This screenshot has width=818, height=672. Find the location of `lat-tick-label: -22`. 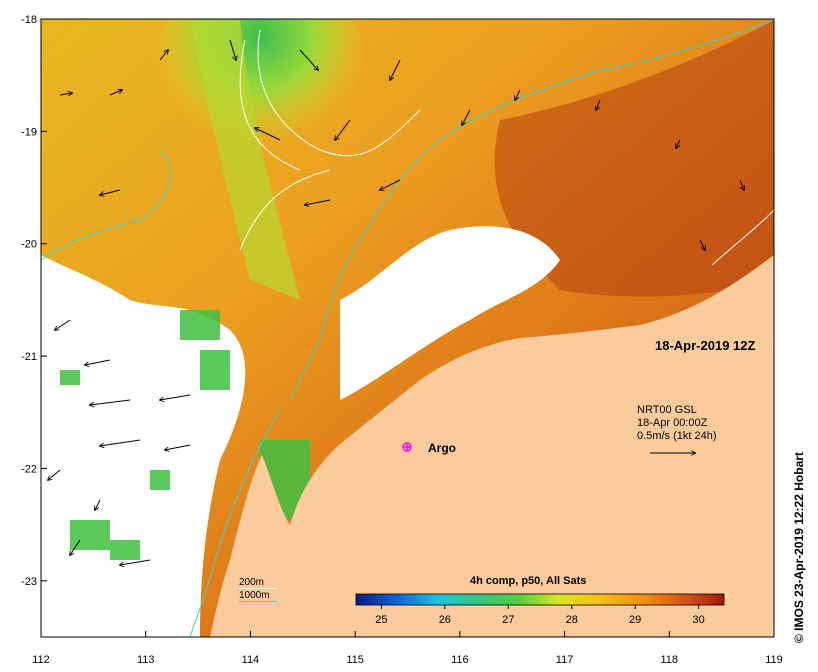

lat-tick-label: -22 is located at coordinates (29, 469).